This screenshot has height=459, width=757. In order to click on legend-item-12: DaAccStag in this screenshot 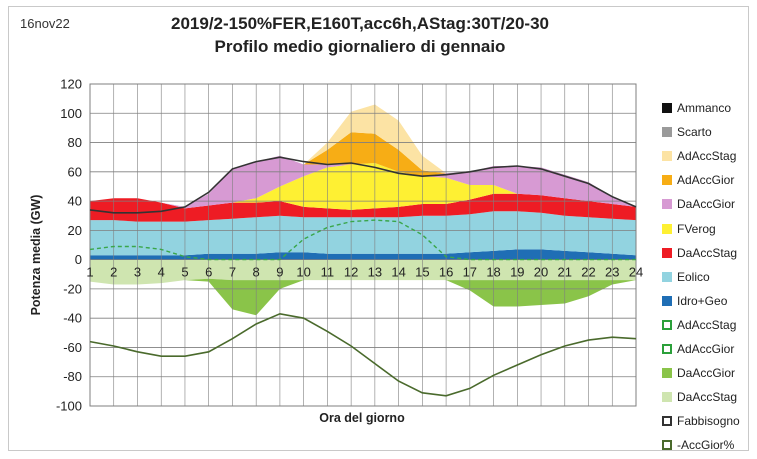, I will do `click(709, 397)`.